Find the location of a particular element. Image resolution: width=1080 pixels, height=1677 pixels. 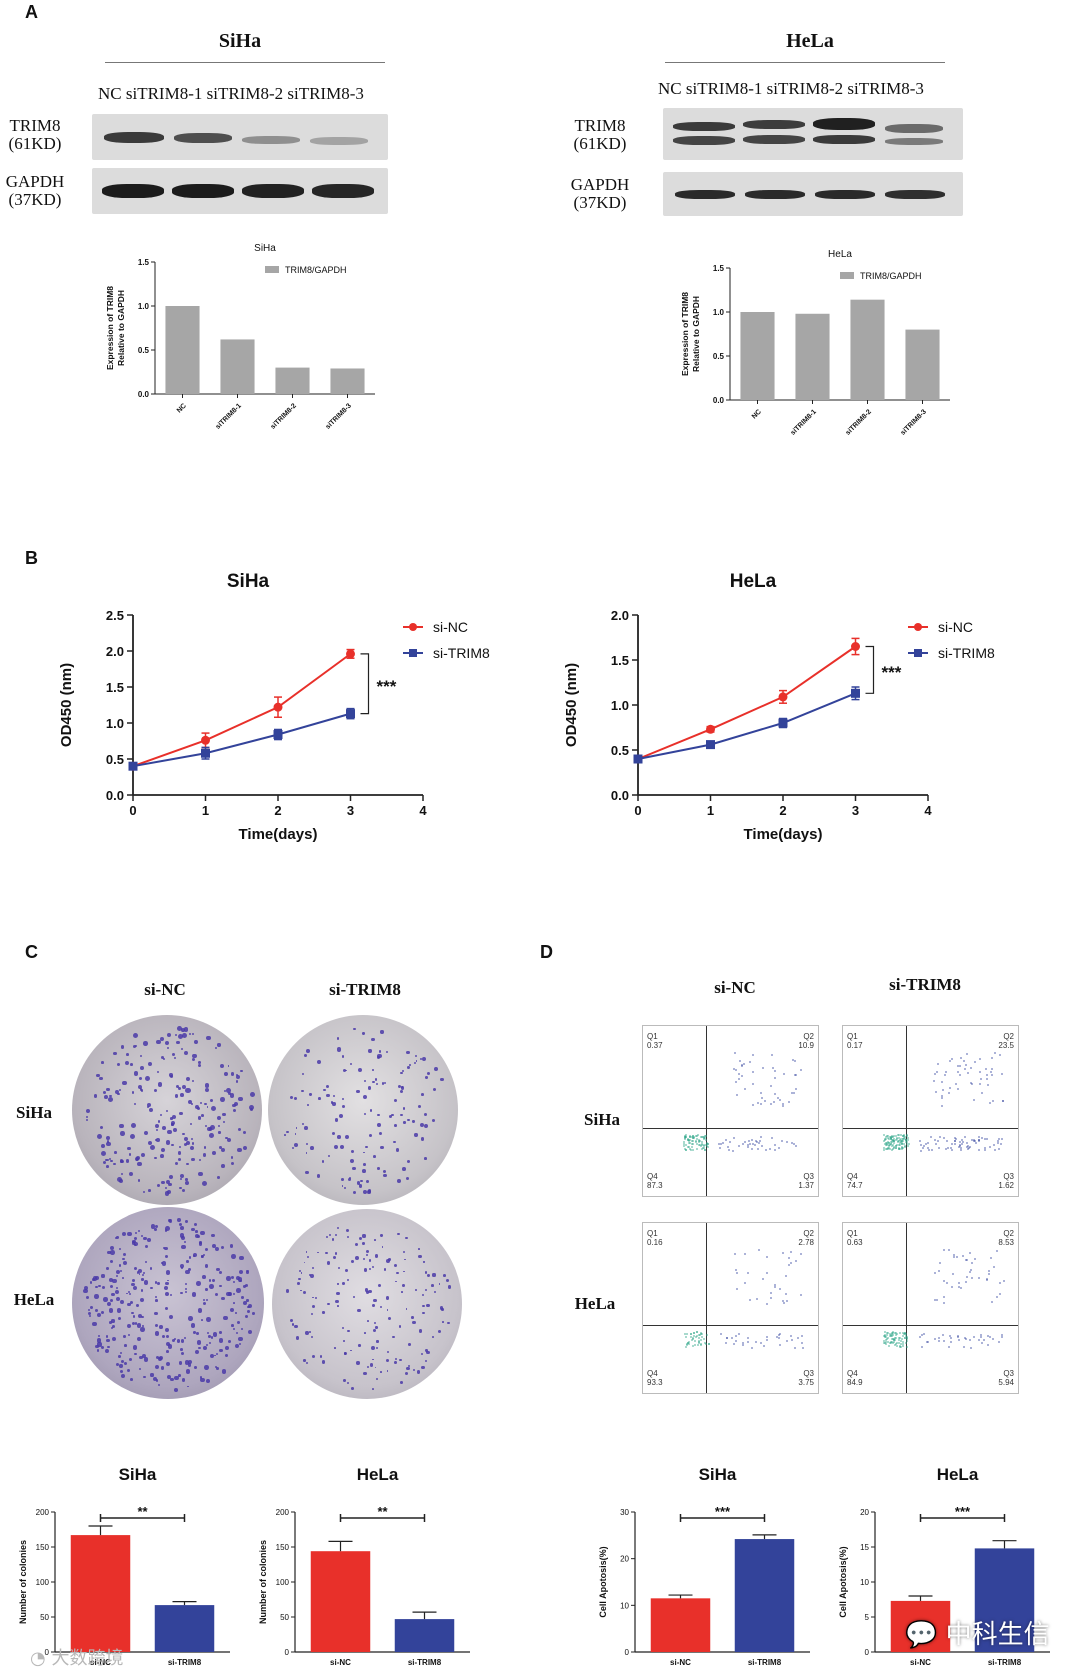

colony-col-label-si-trim8: si-TRIM8 is located at coordinates (365, 989).